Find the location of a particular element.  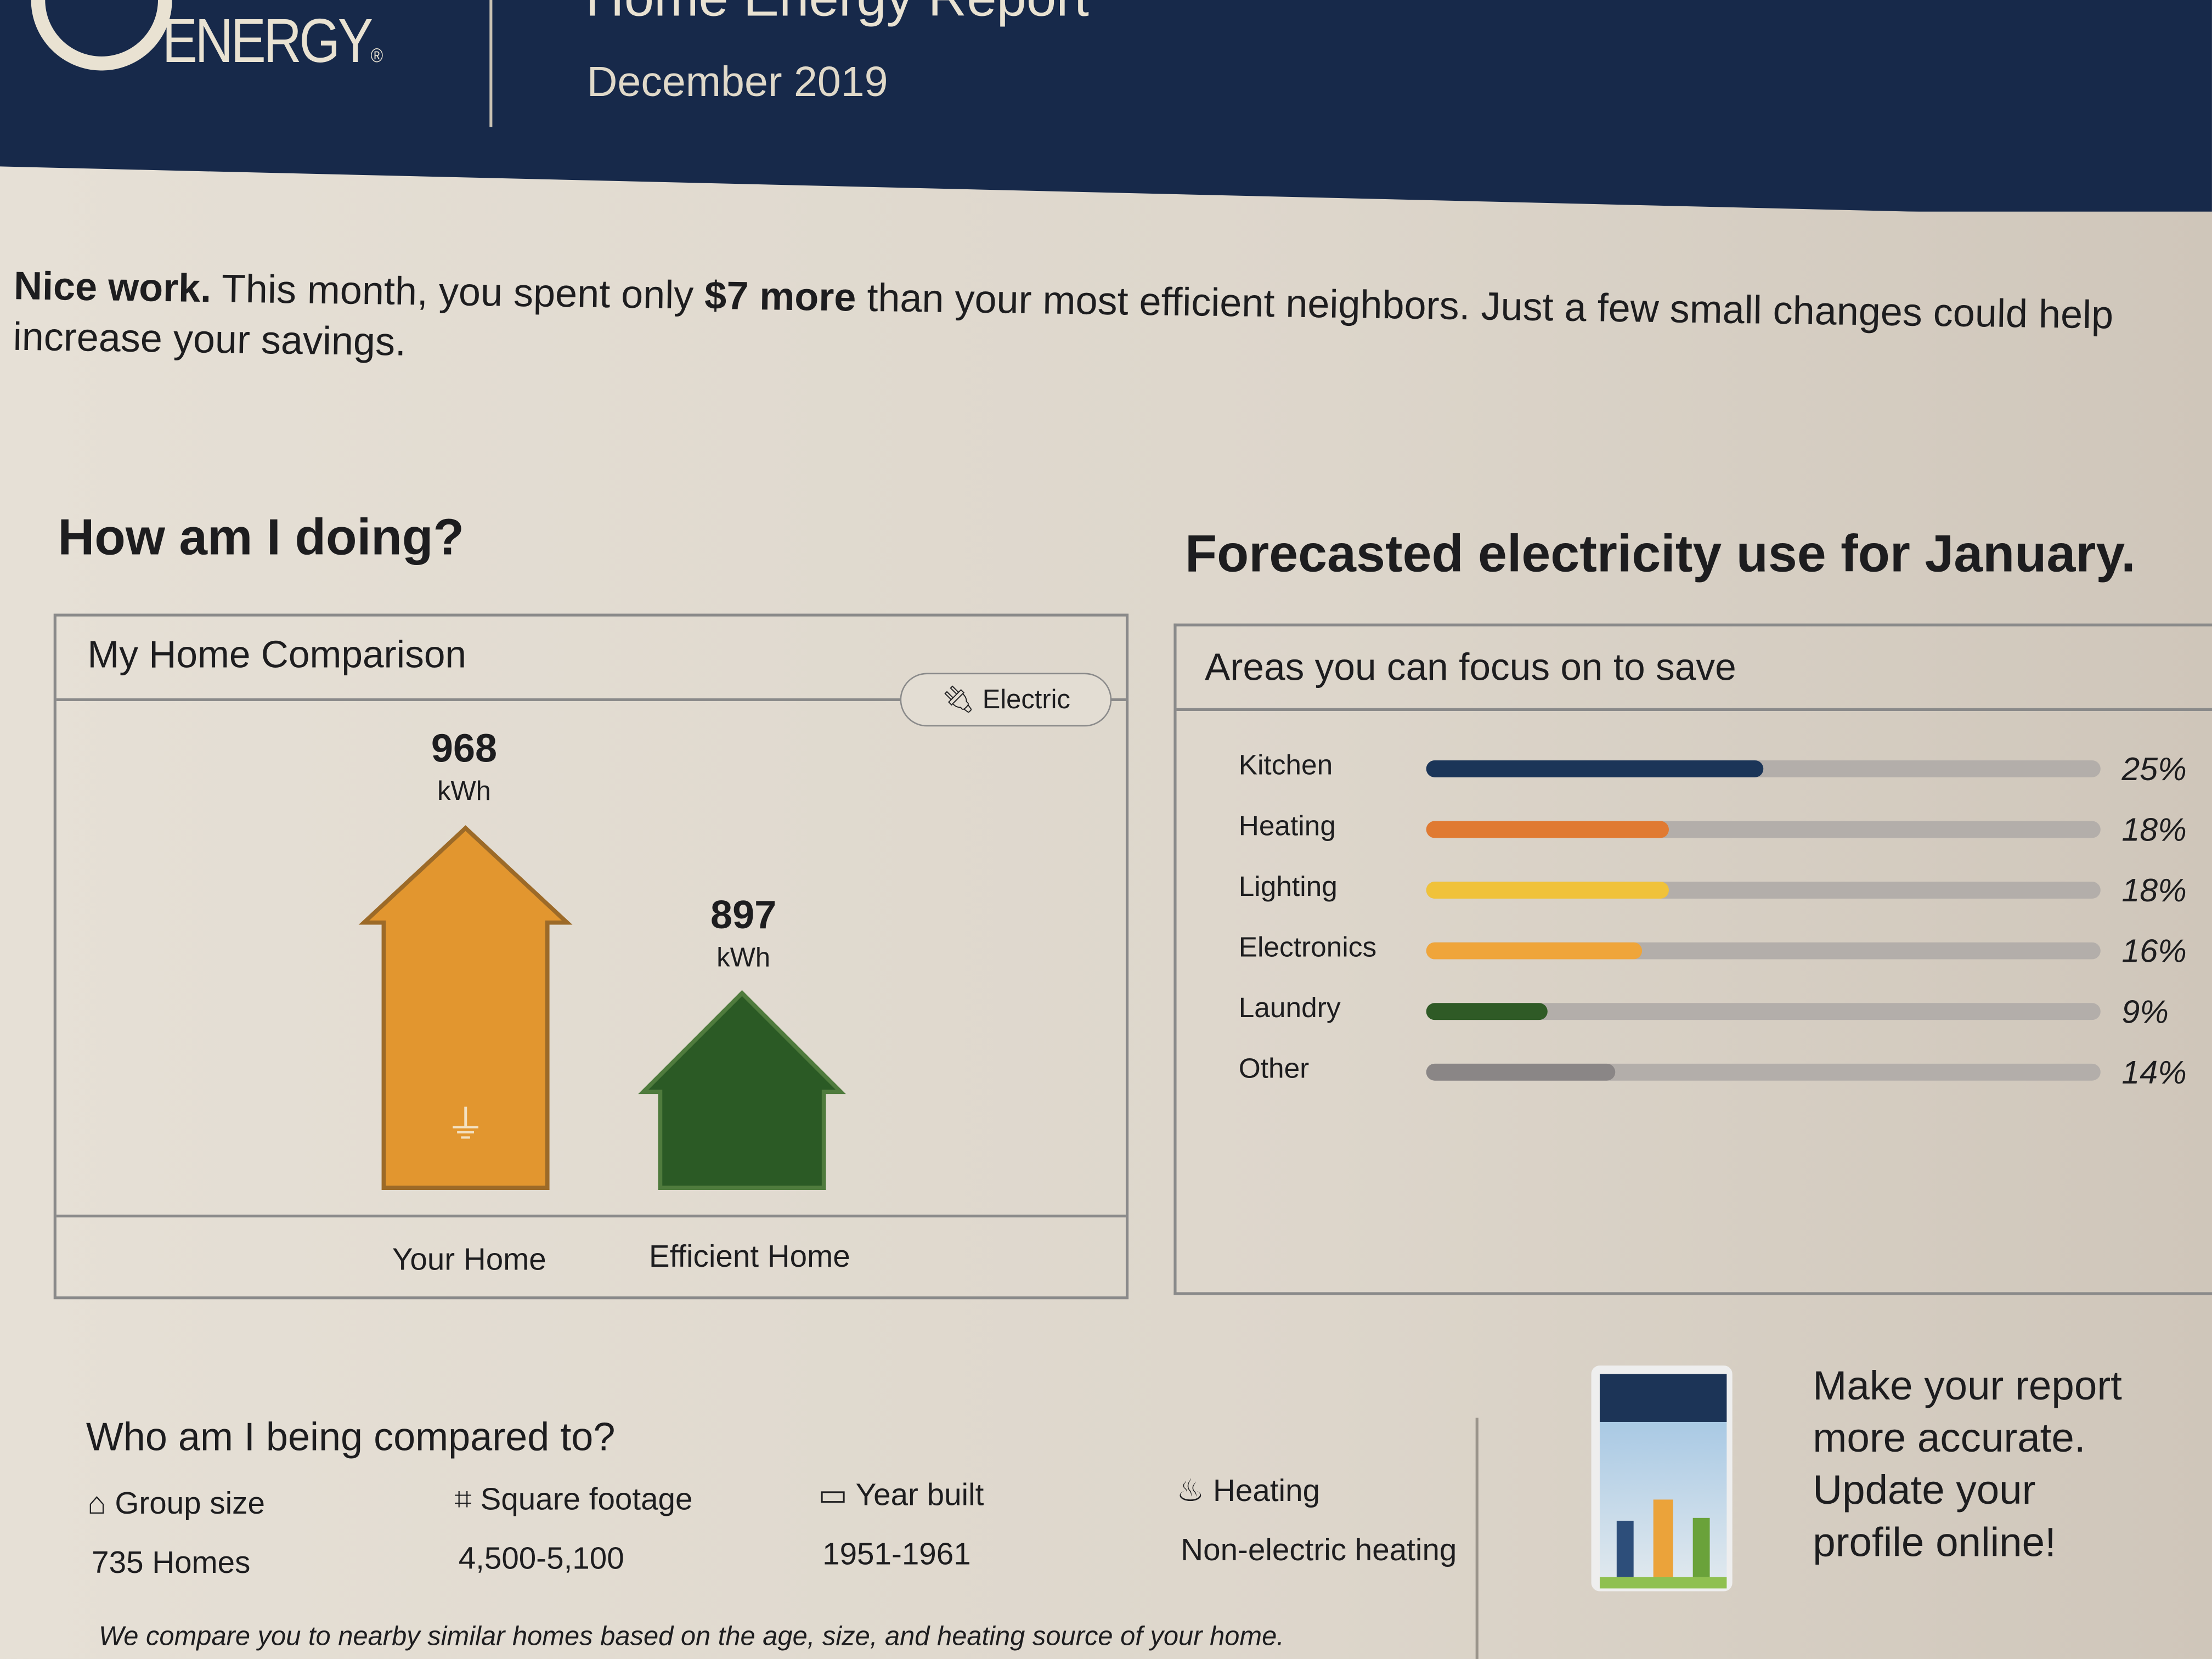

criterion-value: Non-electric heating is located at coordinates (1319, 1549).